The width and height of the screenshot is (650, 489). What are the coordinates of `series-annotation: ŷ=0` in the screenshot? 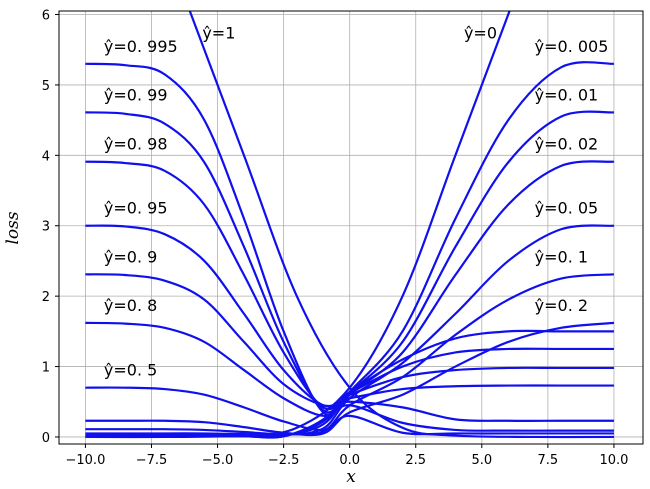 It's located at (480, 32).